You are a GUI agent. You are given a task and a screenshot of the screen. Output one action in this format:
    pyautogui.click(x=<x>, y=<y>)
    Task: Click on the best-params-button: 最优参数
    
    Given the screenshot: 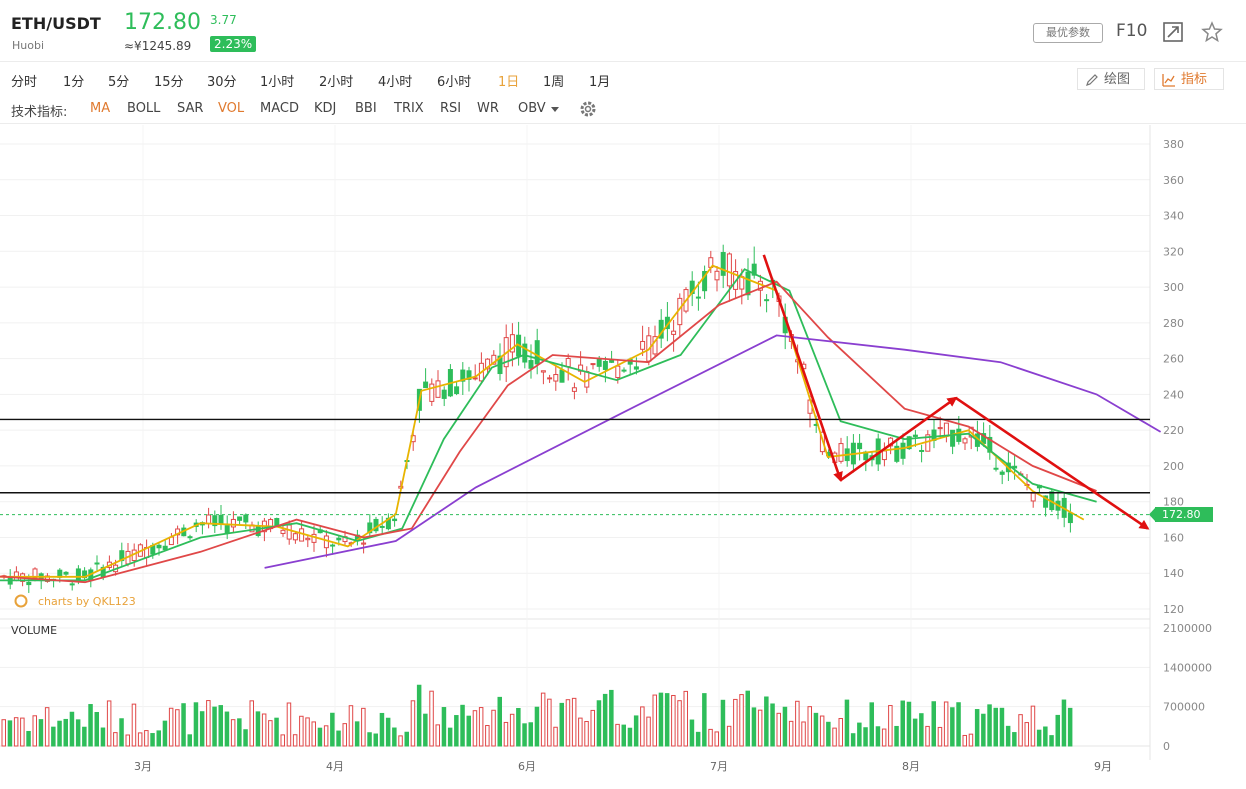 What is the action you would take?
    pyautogui.click(x=1068, y=33)
    